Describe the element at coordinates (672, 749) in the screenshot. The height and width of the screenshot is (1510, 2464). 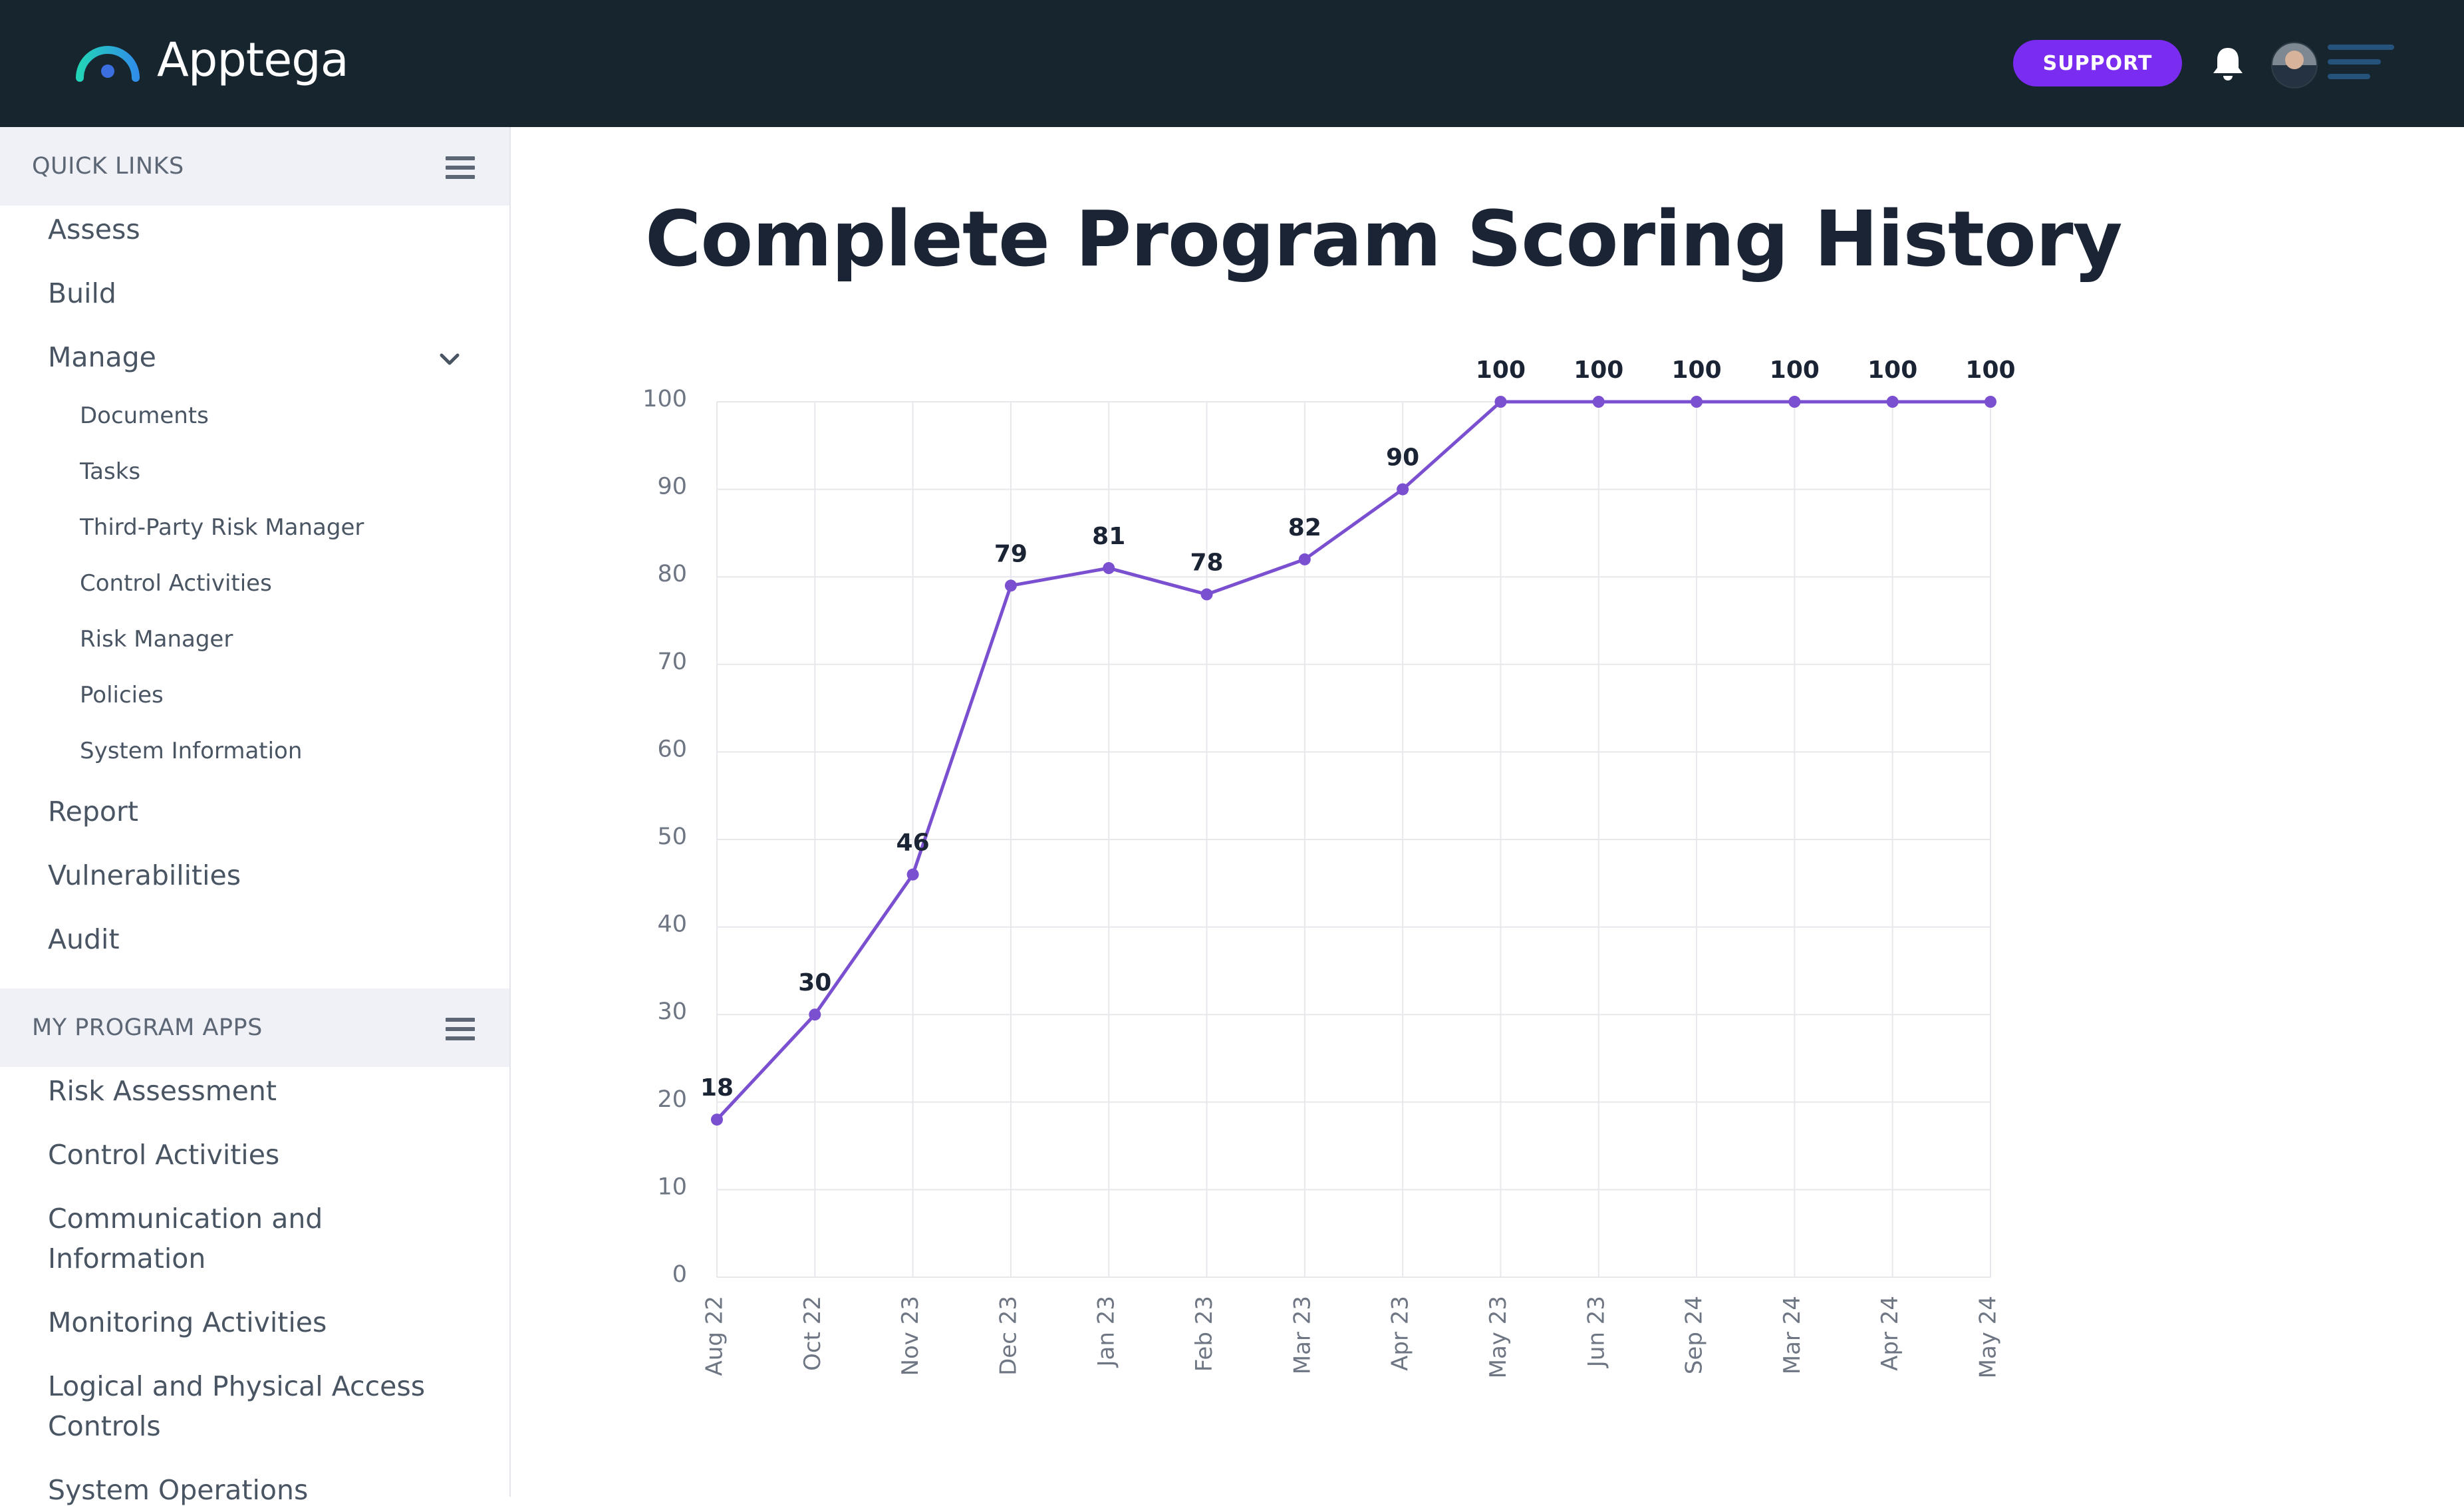
I see `y-tick-label: 60` at that location.